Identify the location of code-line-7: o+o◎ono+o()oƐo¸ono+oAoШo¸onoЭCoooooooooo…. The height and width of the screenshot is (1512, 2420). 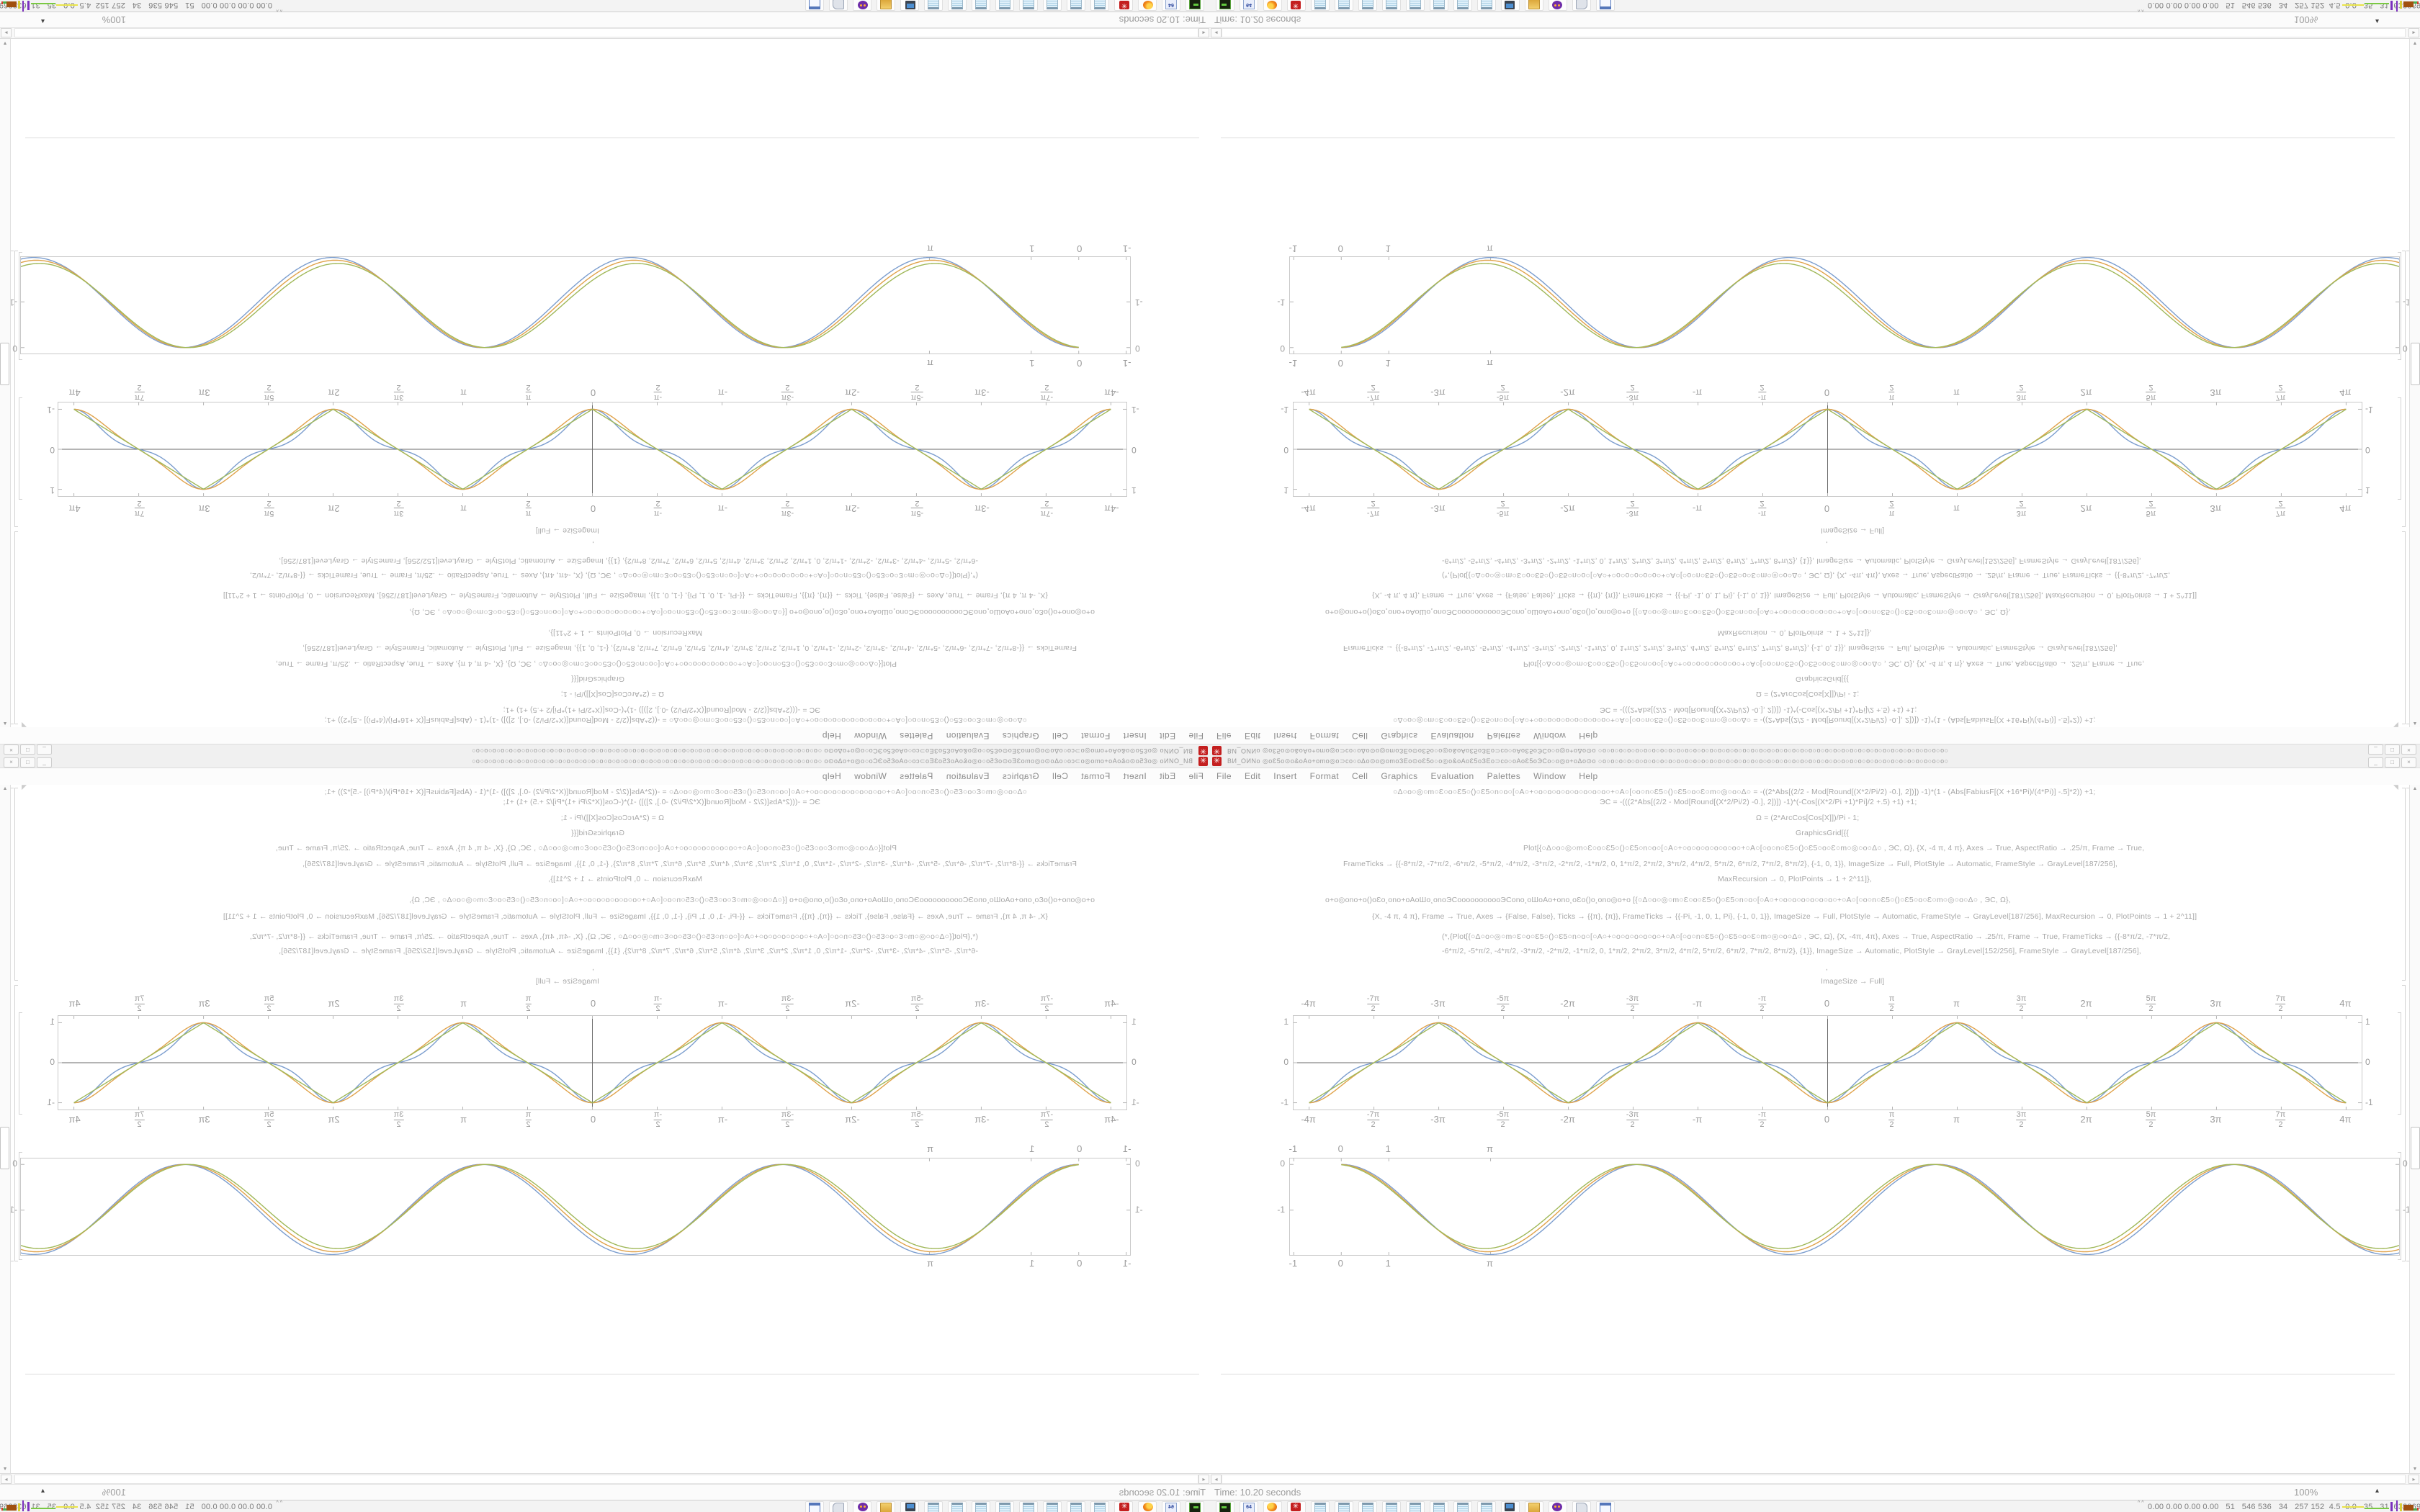
(752, 612).